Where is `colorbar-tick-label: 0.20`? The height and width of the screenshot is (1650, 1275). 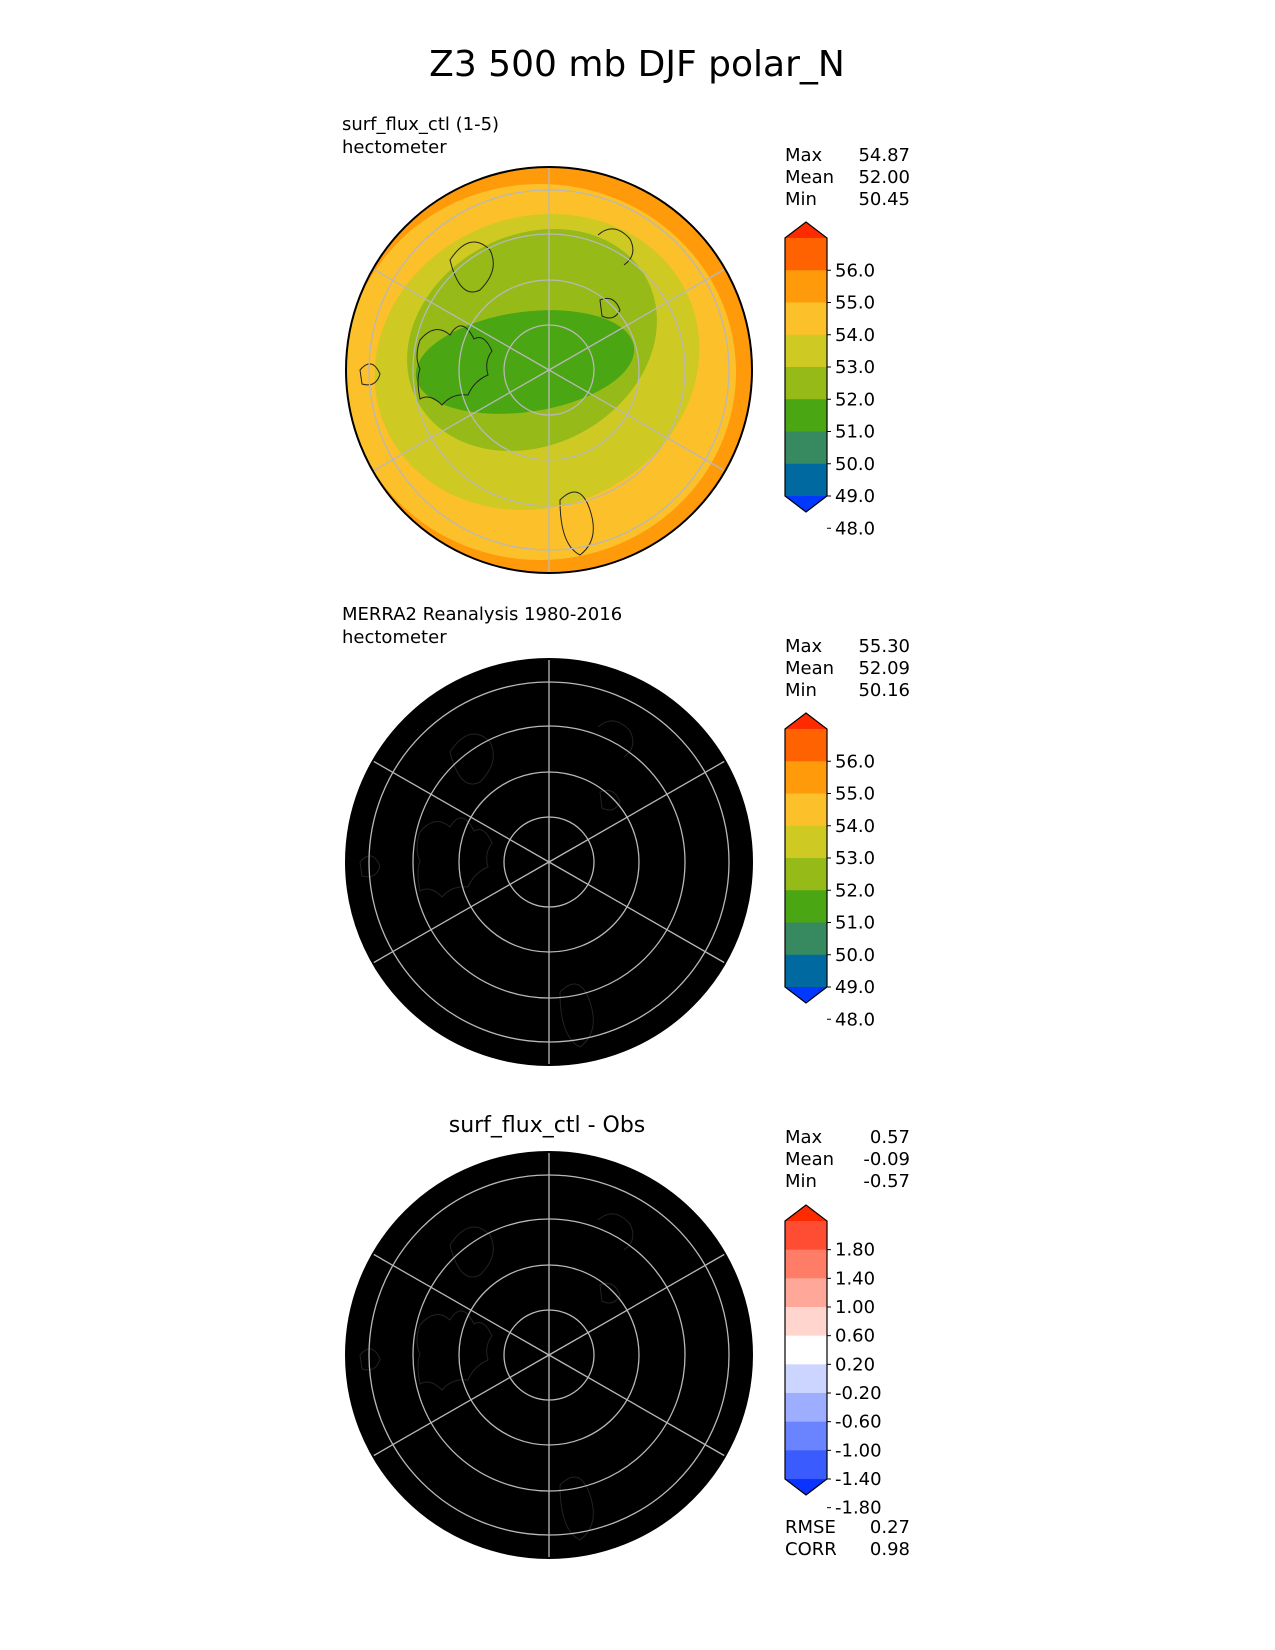 colorbar-tick-label: 0.20 is located at coordinates (855, 1364).